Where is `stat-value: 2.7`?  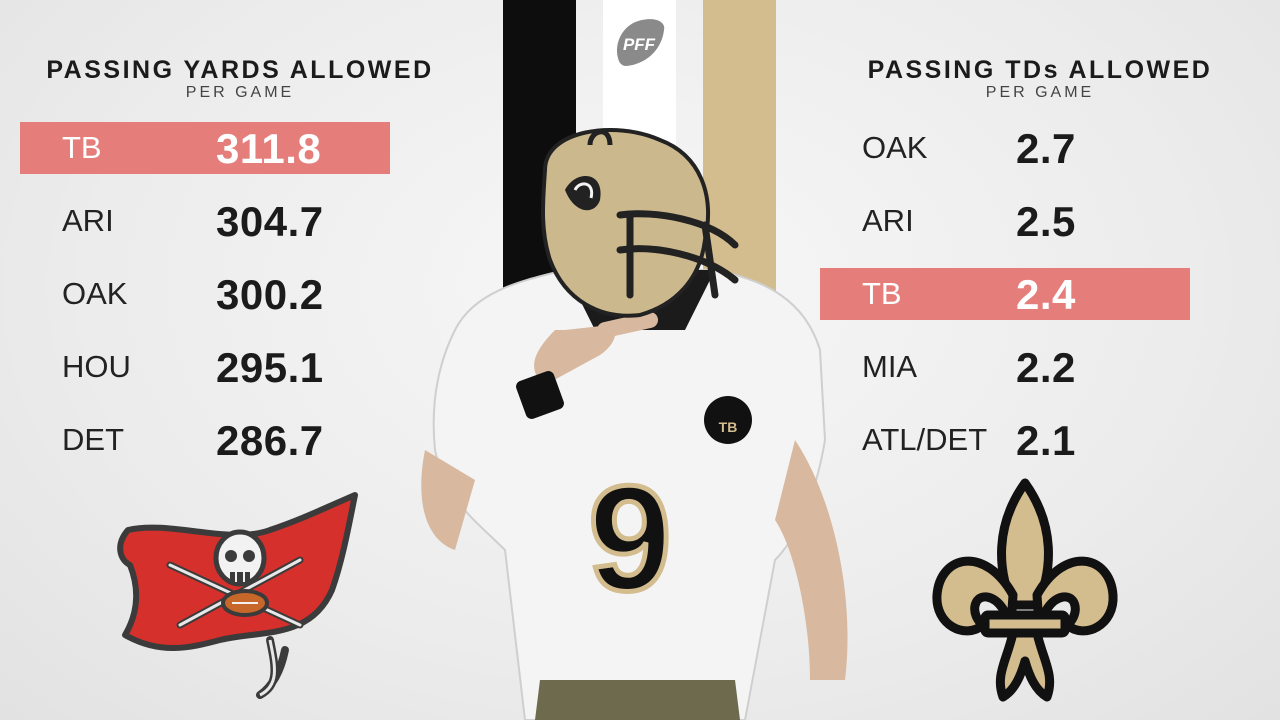
stat-value: 2.7 is located at coordinates (1046, 148).